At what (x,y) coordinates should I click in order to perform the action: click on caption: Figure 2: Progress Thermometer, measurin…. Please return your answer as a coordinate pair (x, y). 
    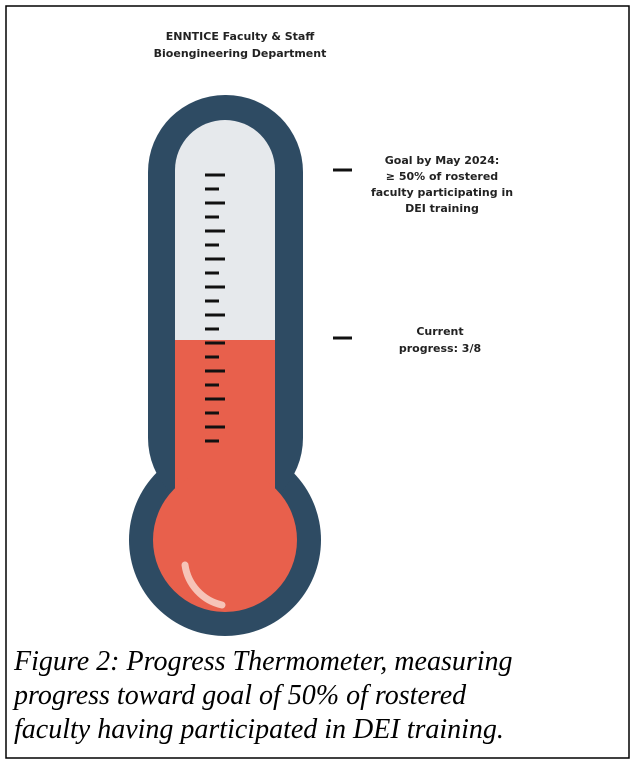
    Looking at the image, I should click on (262, 695).